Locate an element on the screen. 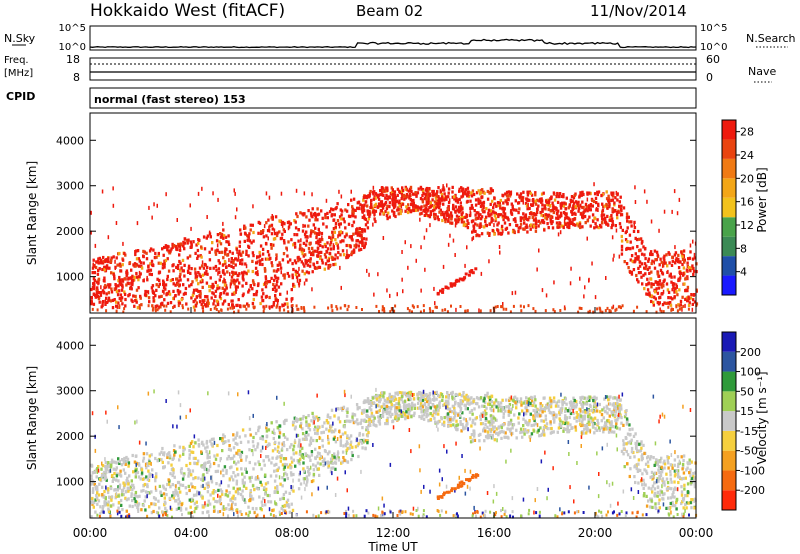 Image resolution: width=800 pixels, height=554 pixels. colorbar-swatch is located at coordinates (729, 227).